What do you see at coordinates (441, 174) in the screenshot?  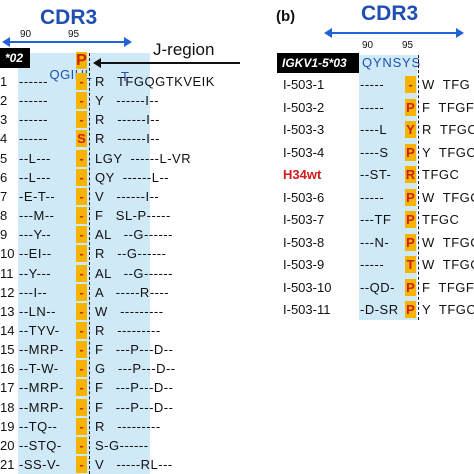 I see `panel-b-row-j-region: TFGC` at bounding box center [441, 174].